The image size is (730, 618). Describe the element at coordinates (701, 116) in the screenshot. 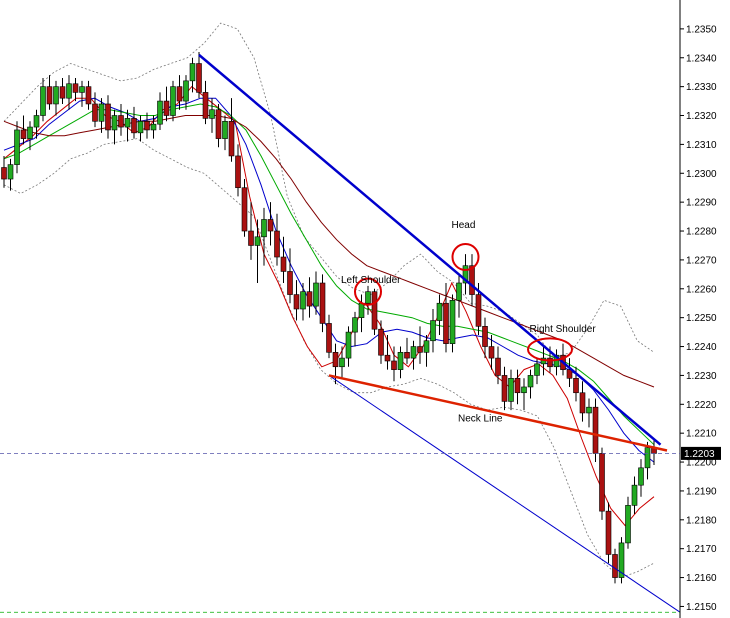

I see `price-tick-label: 1.2320` at that location.